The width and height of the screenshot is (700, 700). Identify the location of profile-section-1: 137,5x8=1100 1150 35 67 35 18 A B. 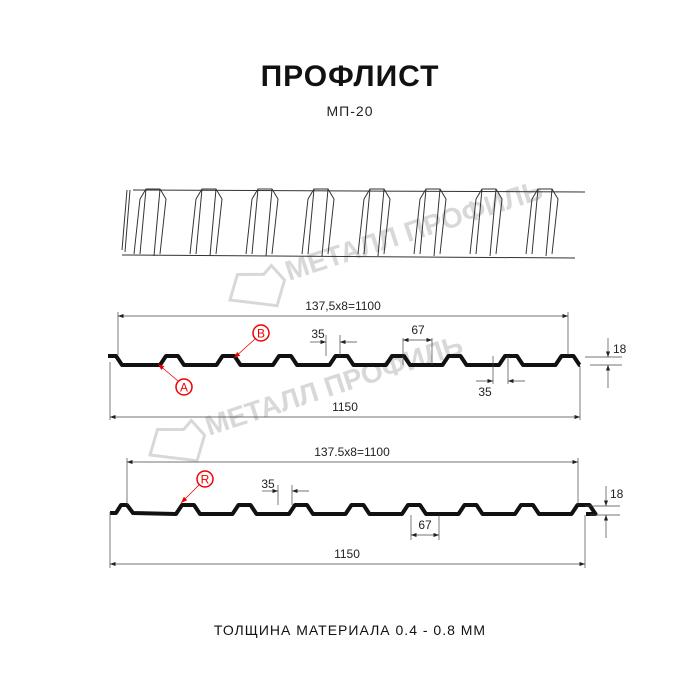
(367, 359).